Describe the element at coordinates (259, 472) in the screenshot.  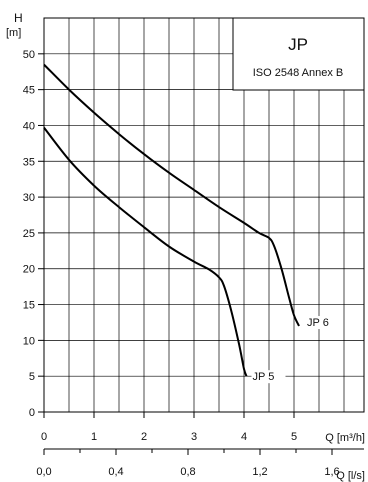
I see `x2-tick-label: 1,2` at that location.